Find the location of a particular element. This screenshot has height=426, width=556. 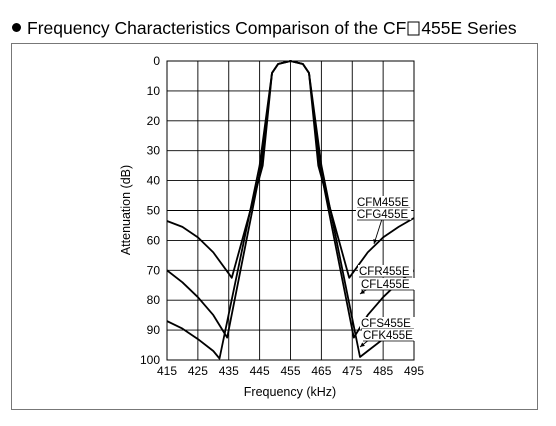

x-tick-labels: 415 425 435 445 455 465 475 485 495 is located at coordinates (290, 371).